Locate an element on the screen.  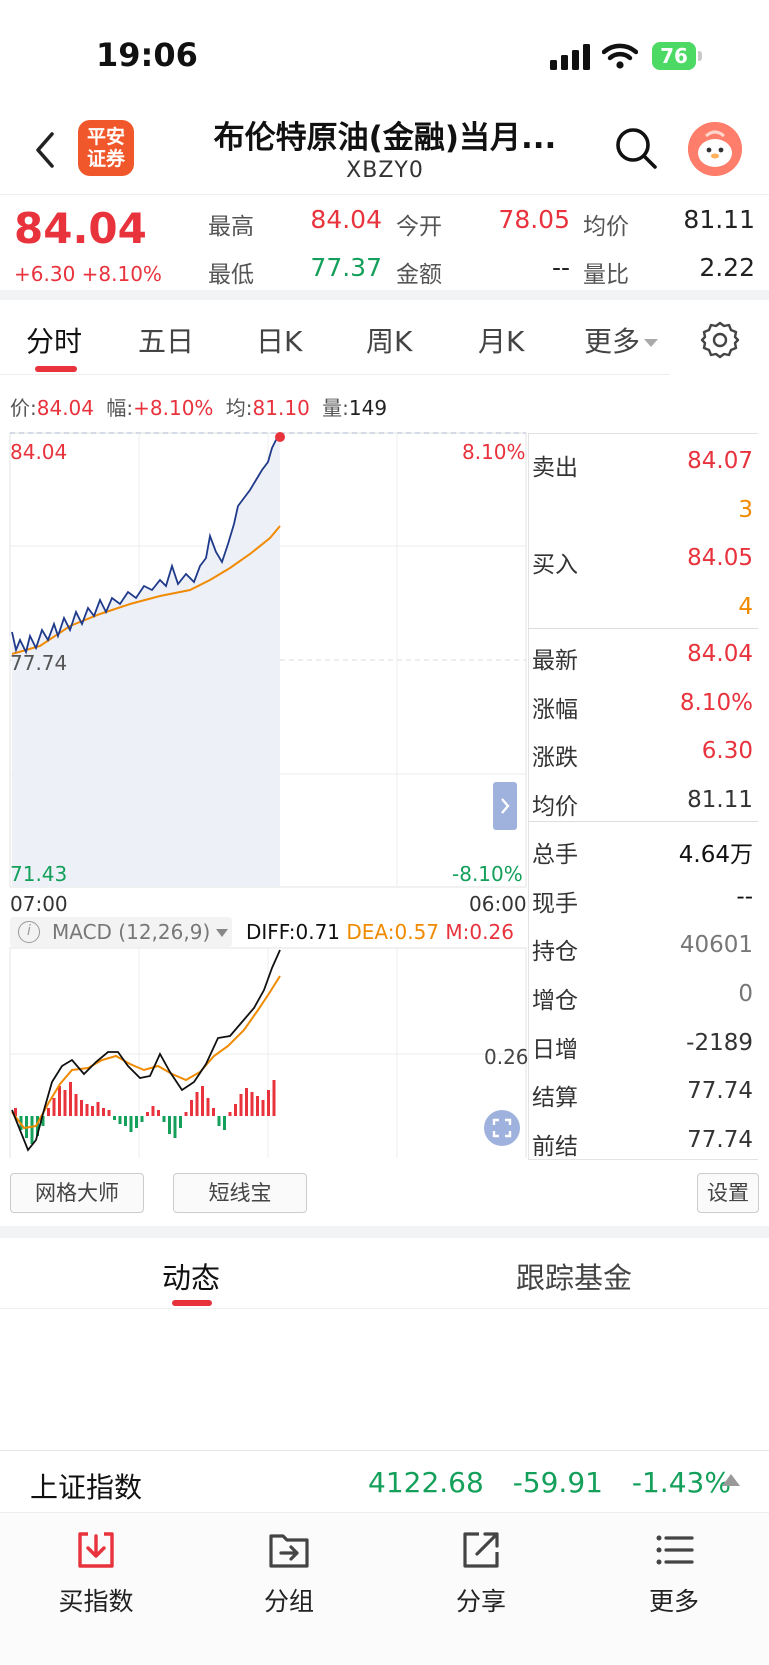
average-price-line is located at coordinates (146, 590).